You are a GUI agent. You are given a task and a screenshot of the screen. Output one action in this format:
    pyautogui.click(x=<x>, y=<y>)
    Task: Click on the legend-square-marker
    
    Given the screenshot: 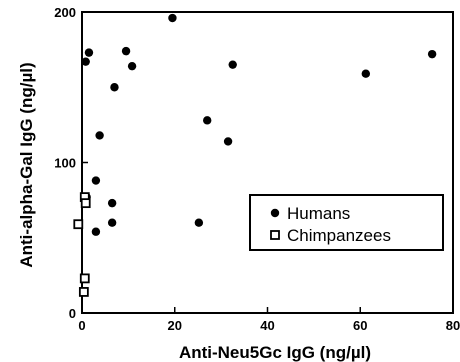 What is the action you would take?
    pyautogui.click(x=275, y=235)
    